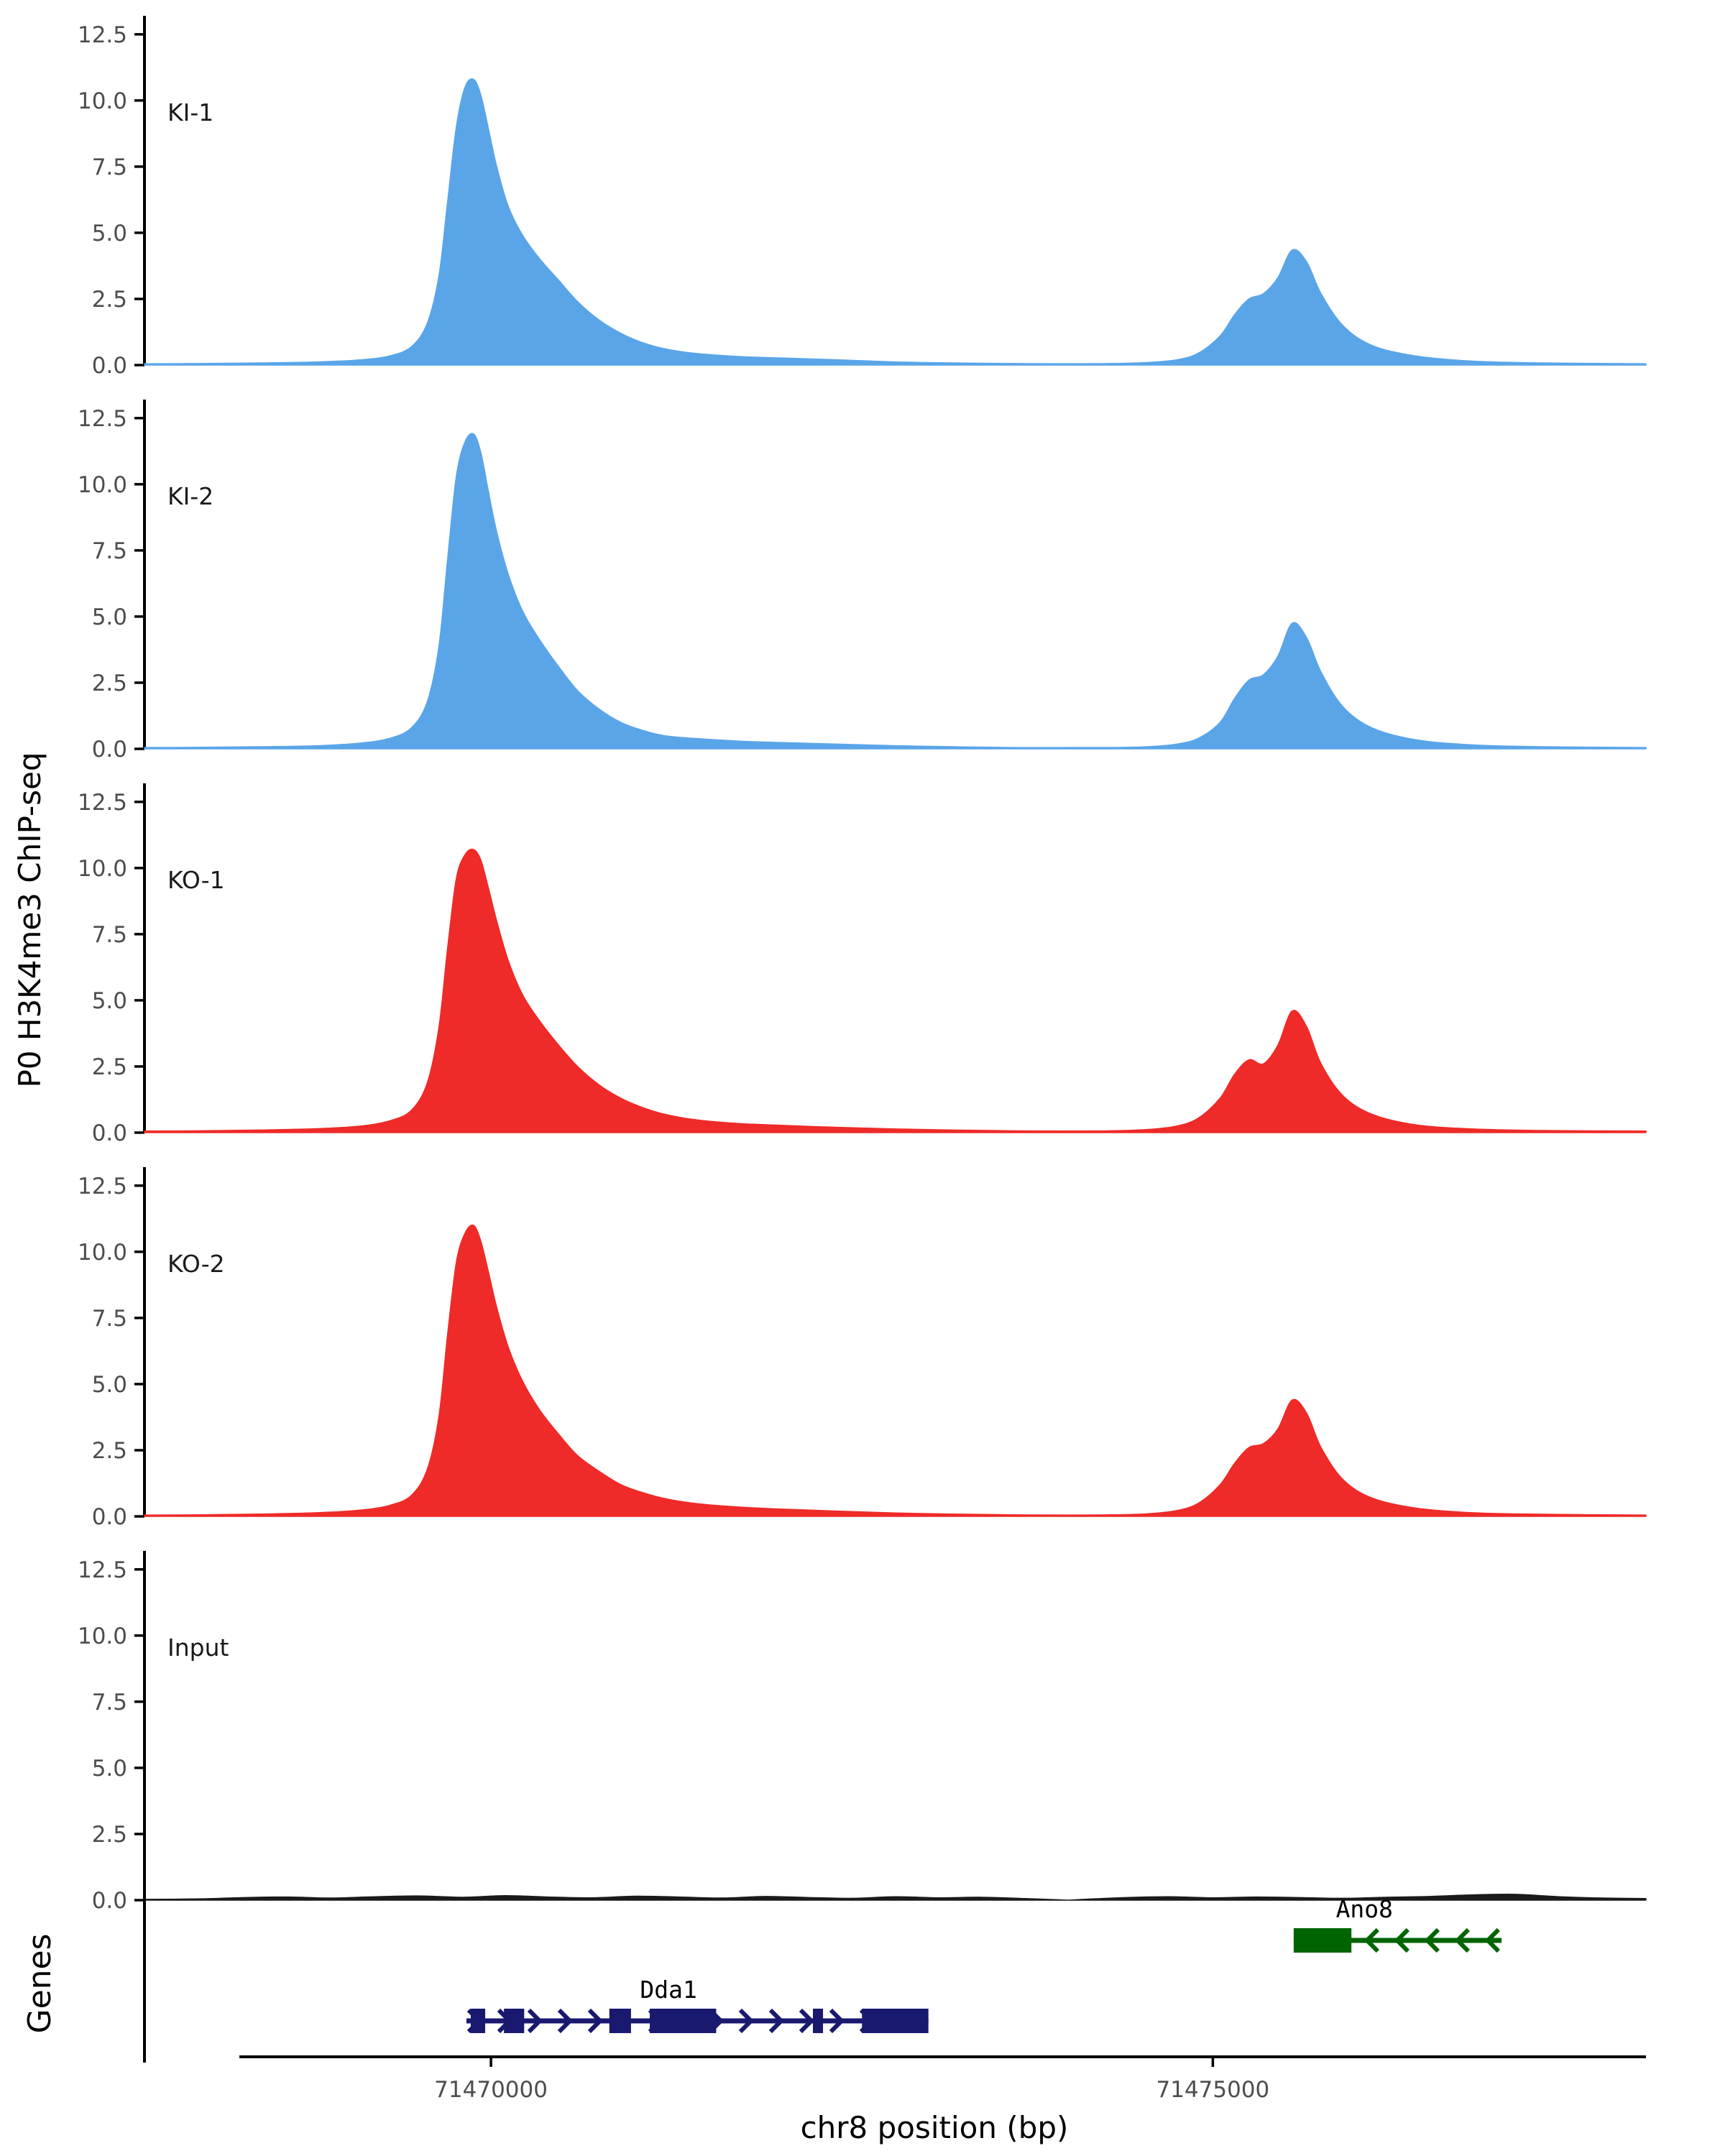  Describe the element at coordinates (1213, 2090) in the screenshot. I see `x-tick-label: 71475000` at that location.